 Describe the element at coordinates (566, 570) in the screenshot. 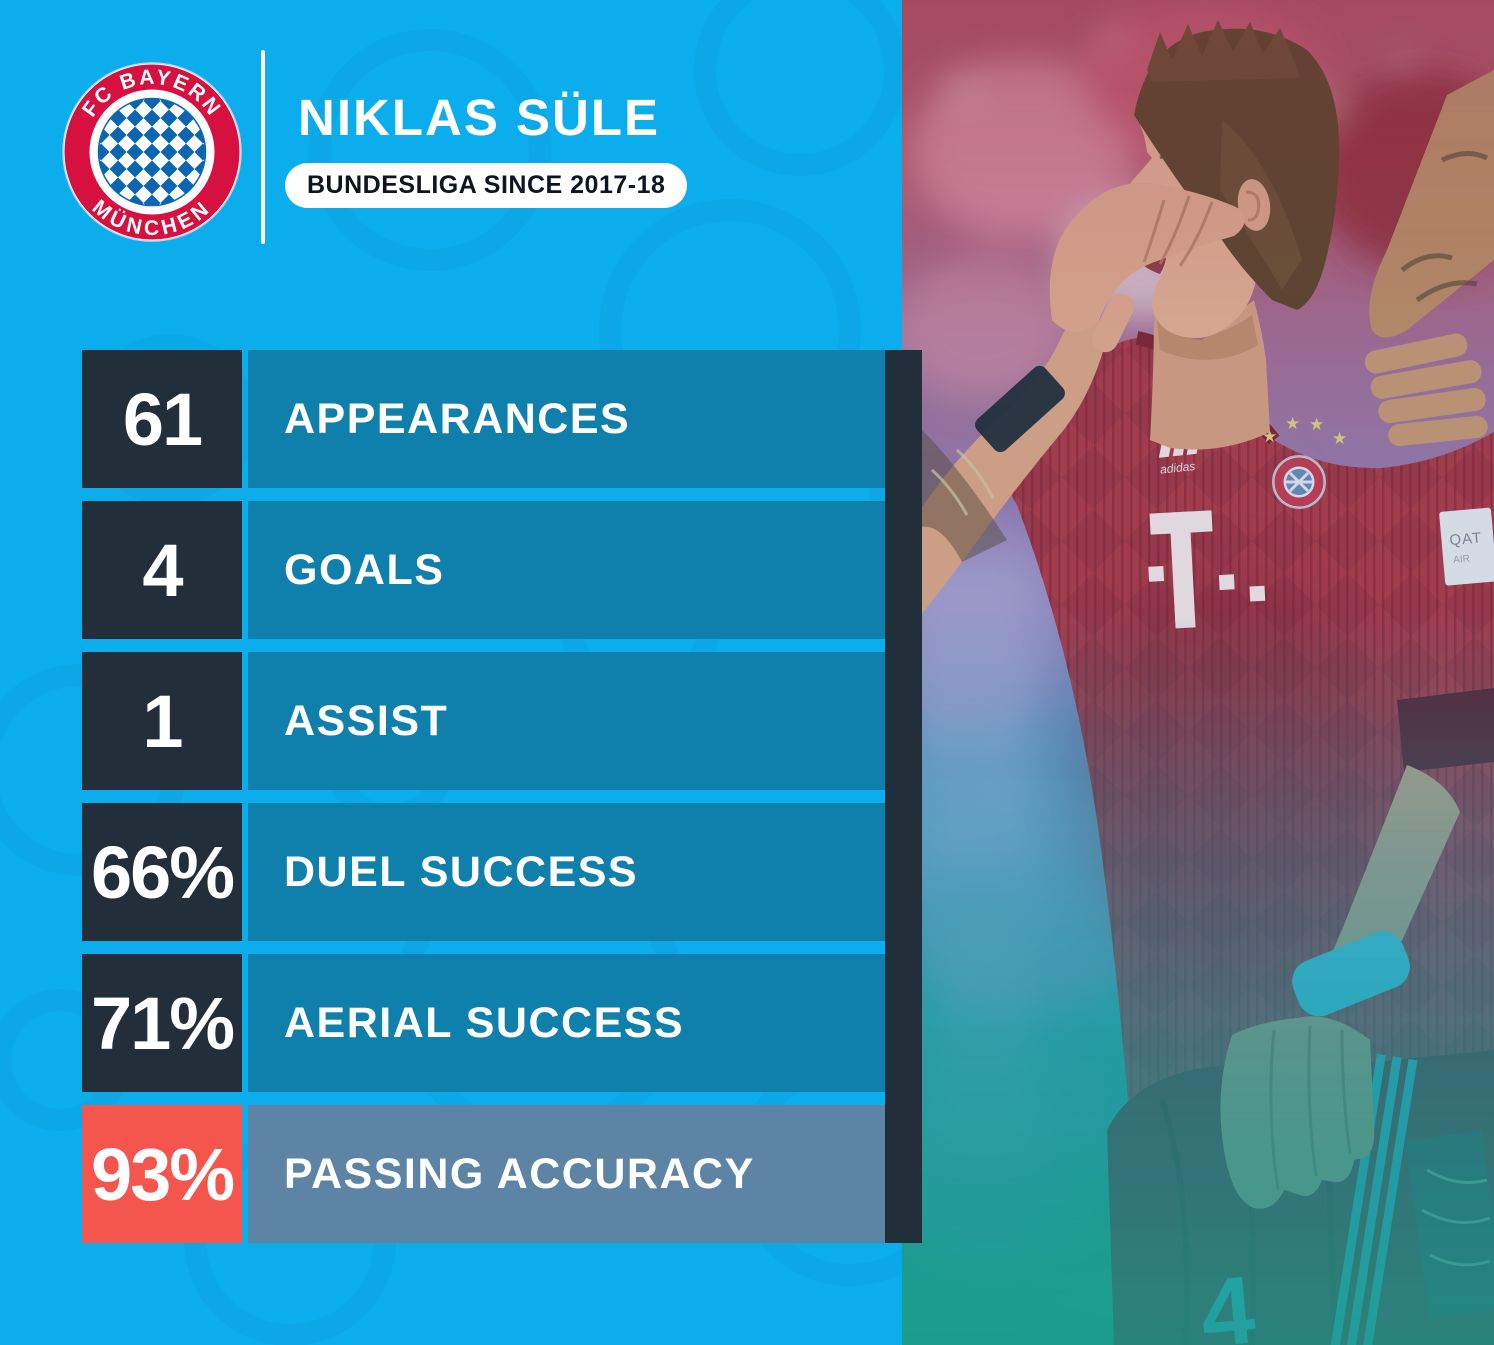

I see `stat-label-bar: GOALS` at that location.